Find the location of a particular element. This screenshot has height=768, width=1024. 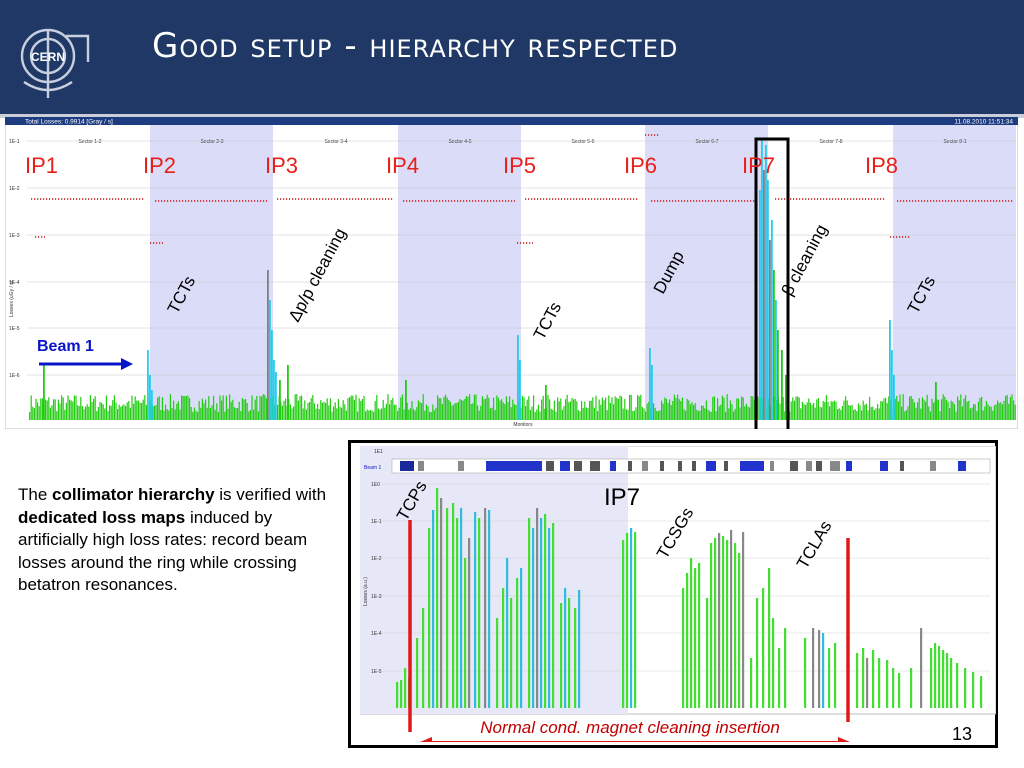

plot-header-bar is located at coordinates (511, 121).